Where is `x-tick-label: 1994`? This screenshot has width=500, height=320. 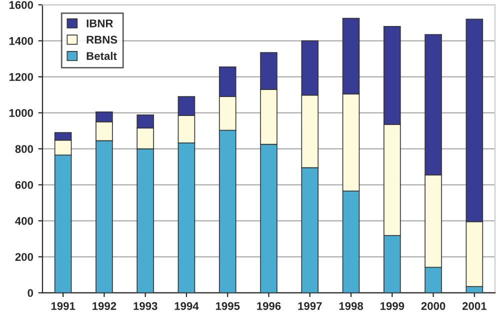 x-tick-label: 1994 is located at coordinates (186, 306).